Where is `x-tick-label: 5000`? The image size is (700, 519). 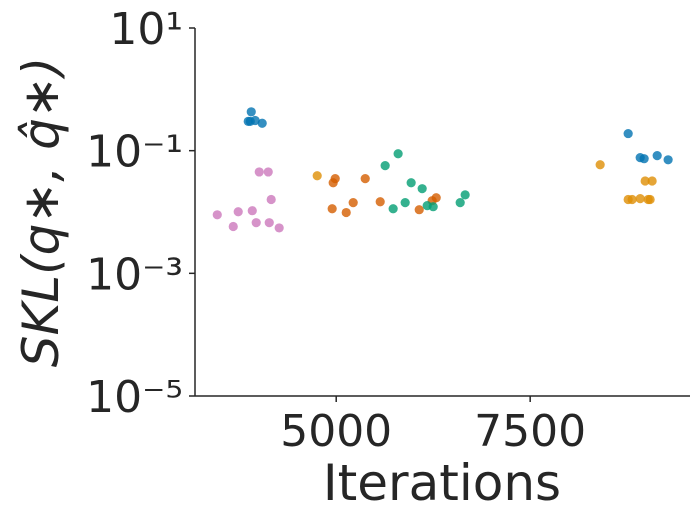
x-tick-label: 5000 is located at coordinates (336, 431).